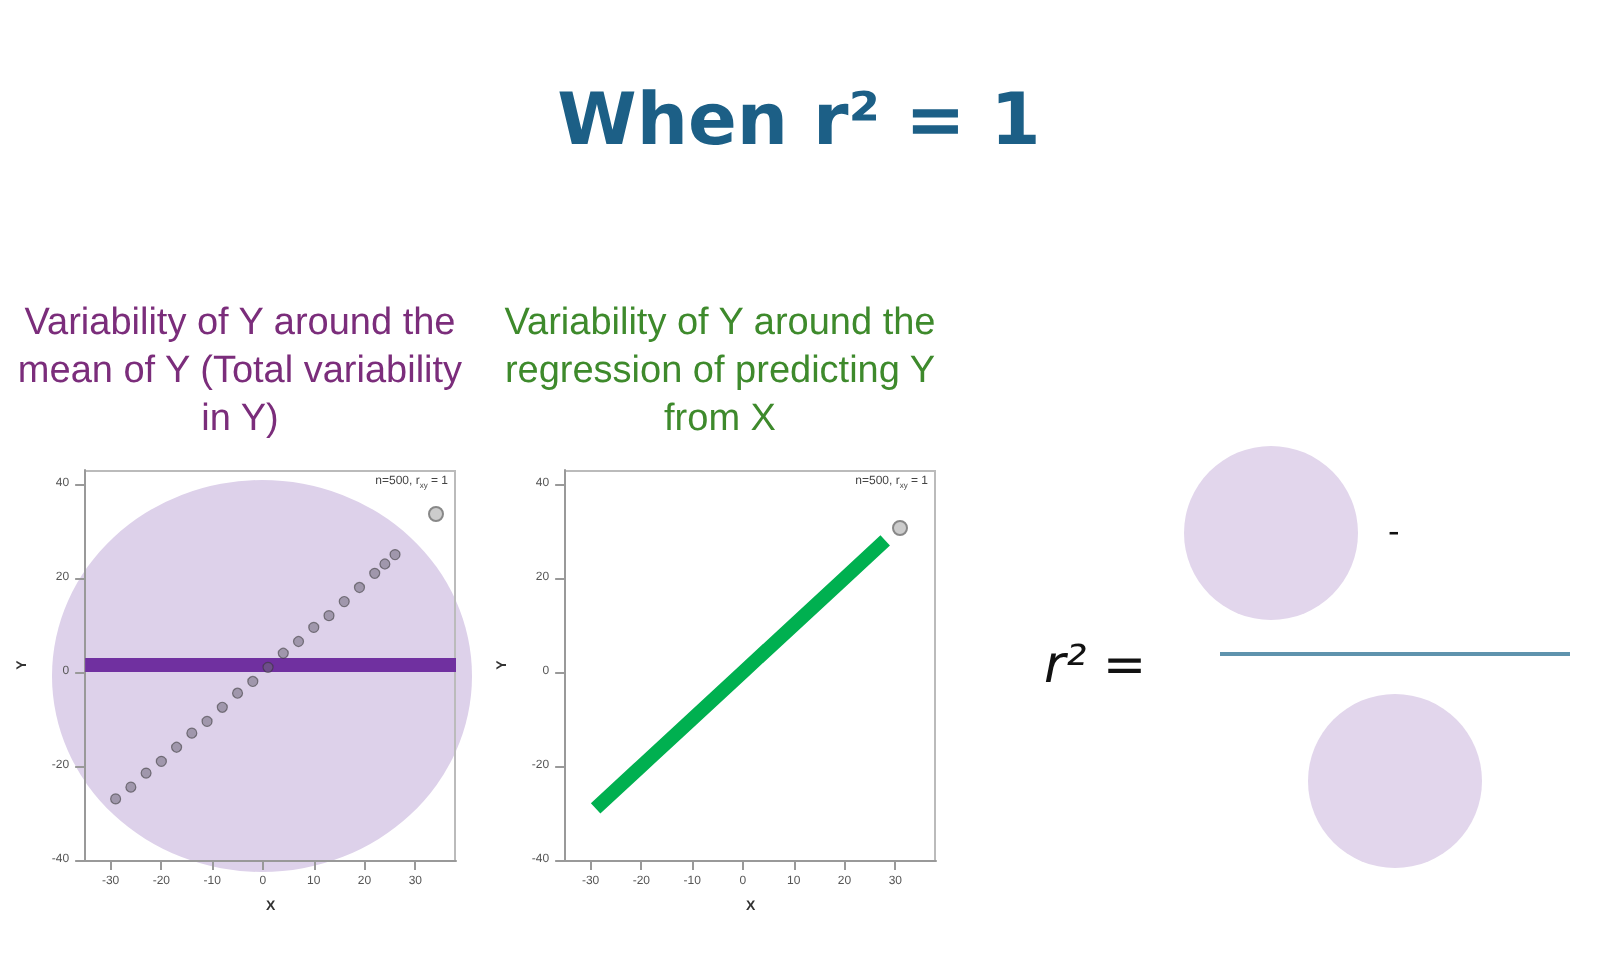 Image resolution: width=1598 pixels, height=962 pixels. I want to click on chart-title: Variability of Y around the mean of Y (Total variability in Y), so click(240, 372).